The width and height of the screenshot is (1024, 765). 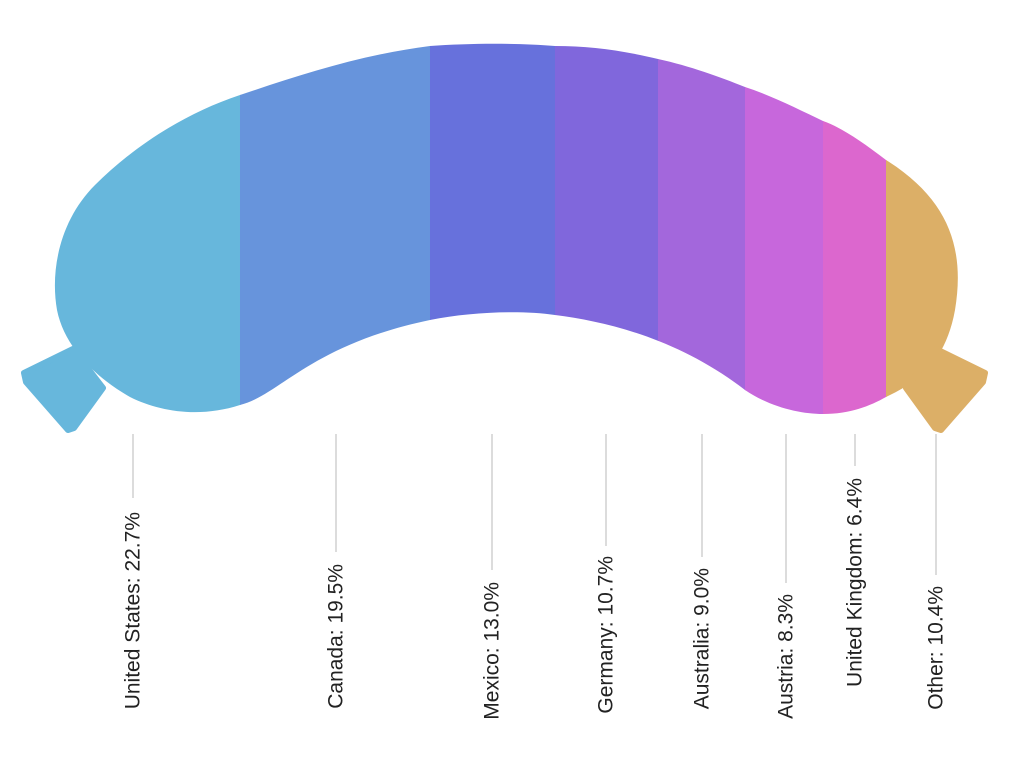 What do you see at coordinates (63, 389) in the screenshot?
I see `ribbon-left-tip` at bounding box center [63, 389].